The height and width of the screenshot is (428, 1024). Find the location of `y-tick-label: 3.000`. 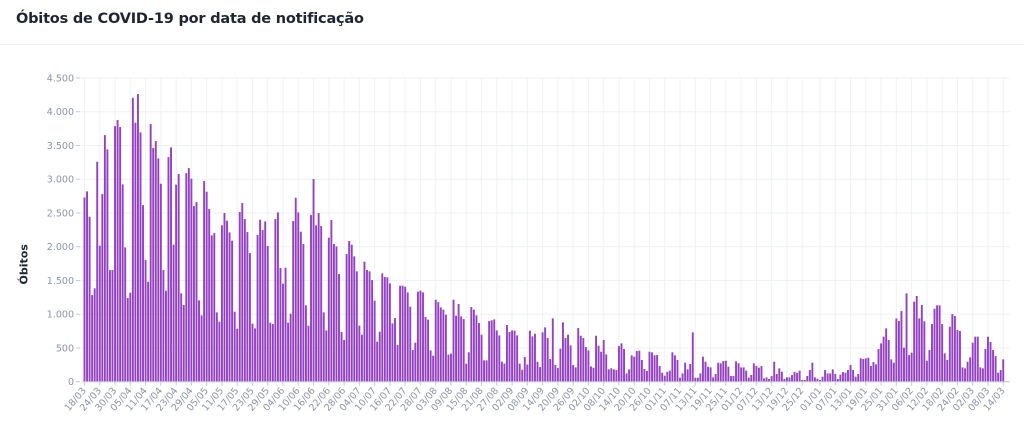

y-tick-label: 3.000 is located at coordinates (60, 180).